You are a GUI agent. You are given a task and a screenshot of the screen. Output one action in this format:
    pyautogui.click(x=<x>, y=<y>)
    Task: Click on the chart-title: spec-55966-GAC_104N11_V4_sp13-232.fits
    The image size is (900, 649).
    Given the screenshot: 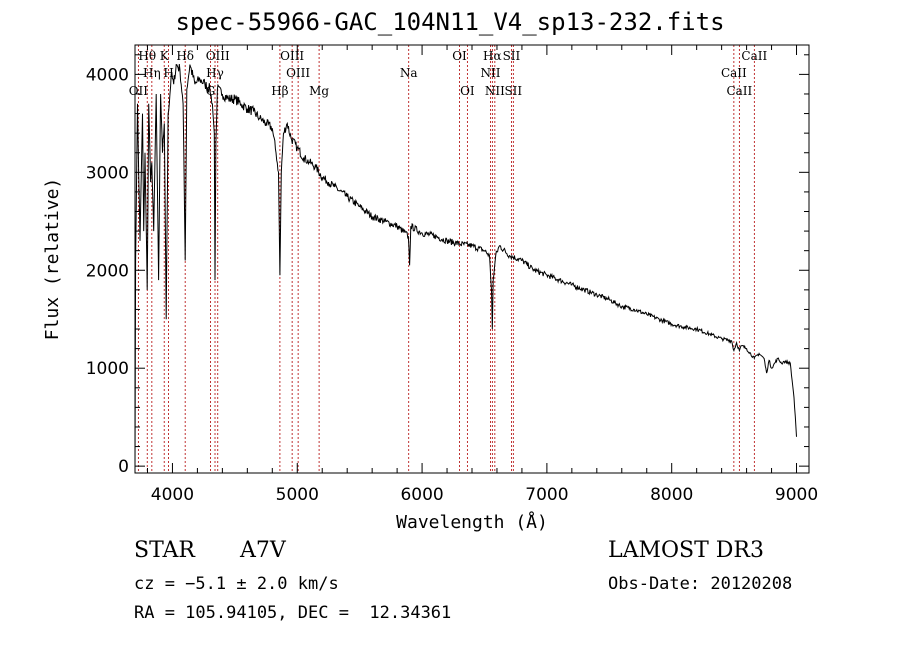 What is the action you would take?
    pyautogui.click(x=450, y=22)
    